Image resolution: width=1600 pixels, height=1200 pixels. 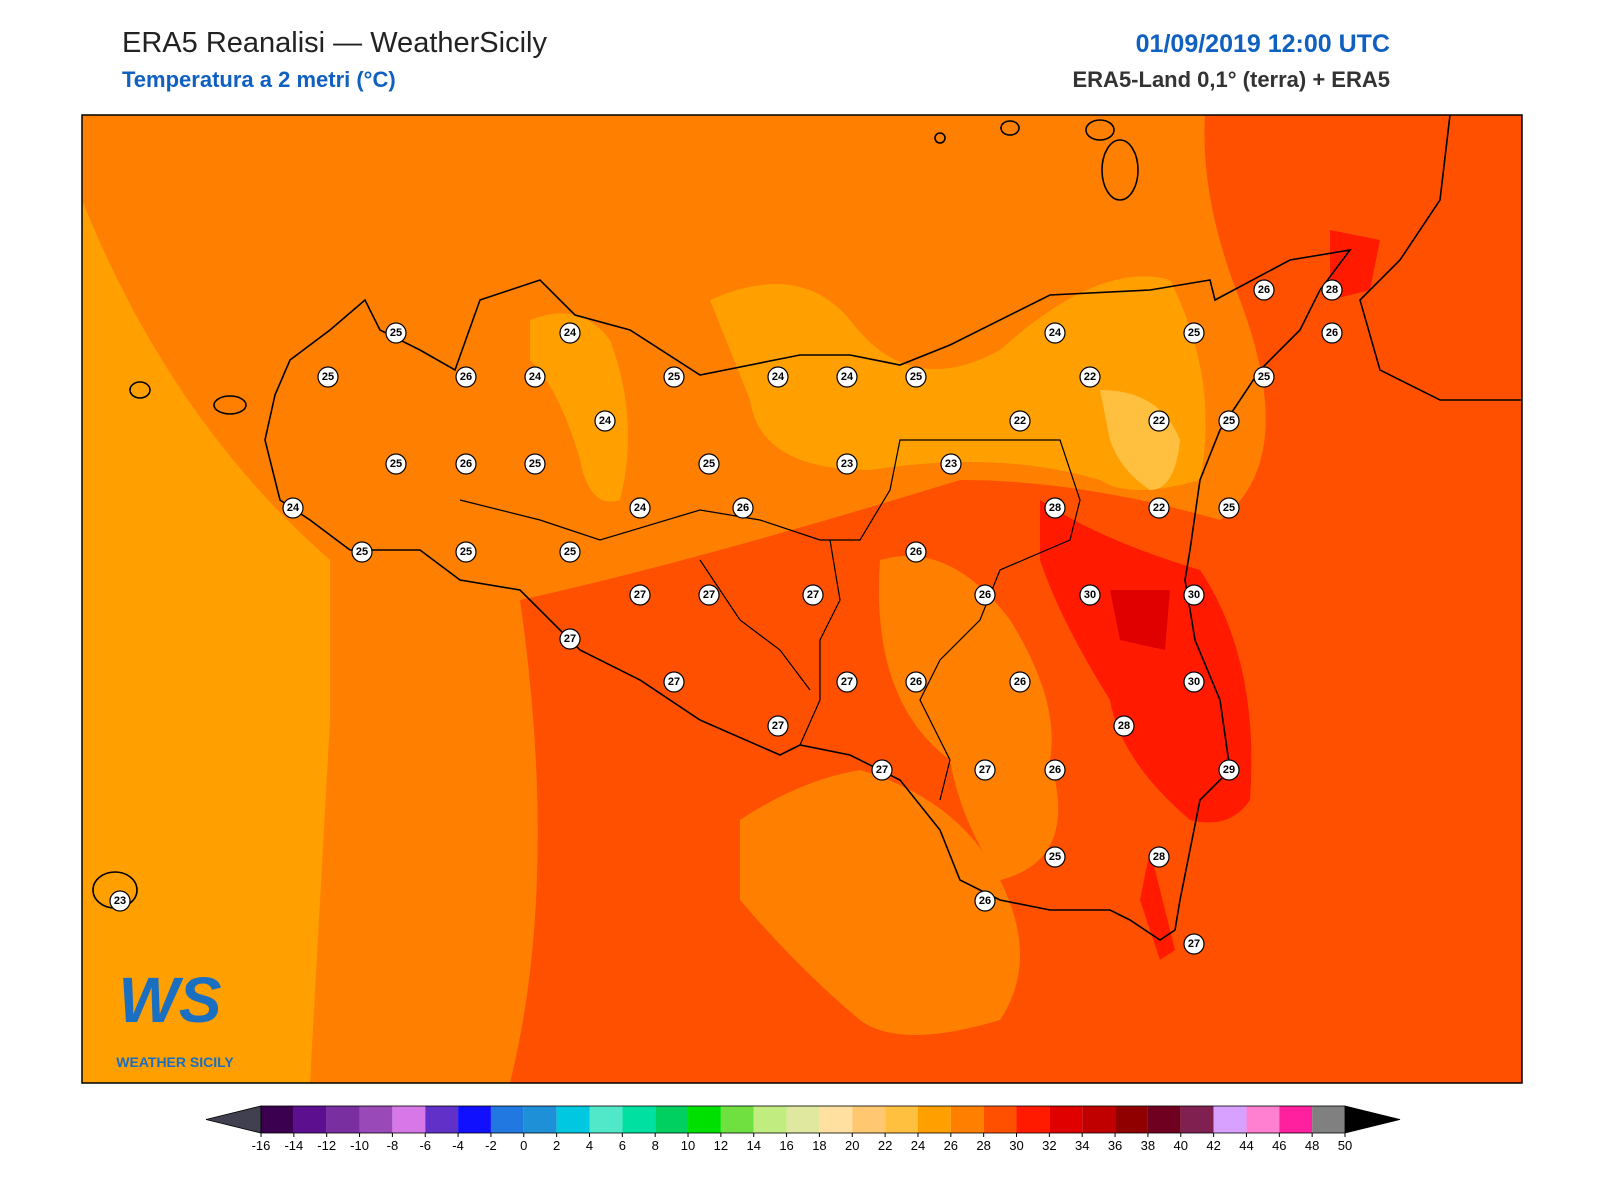 I want to click on colorbar-tick-label: -6, so click(x=425, y=1145).